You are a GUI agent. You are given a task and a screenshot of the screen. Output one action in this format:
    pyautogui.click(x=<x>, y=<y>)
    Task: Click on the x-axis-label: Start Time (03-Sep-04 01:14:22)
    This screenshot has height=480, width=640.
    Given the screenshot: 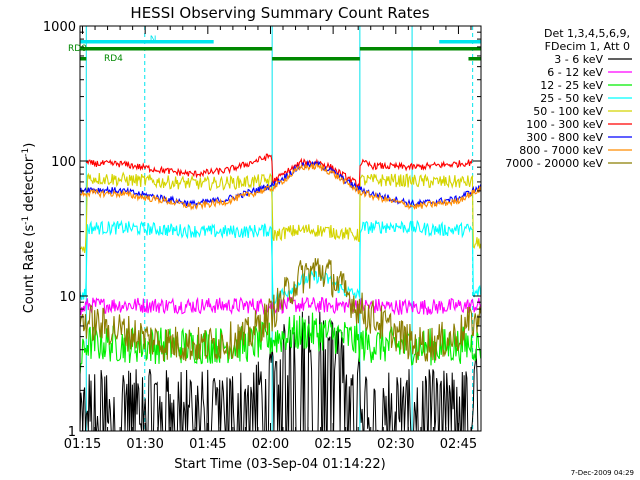 What is the action you would take?
    pyautogui.click(x=279, y=464)
    